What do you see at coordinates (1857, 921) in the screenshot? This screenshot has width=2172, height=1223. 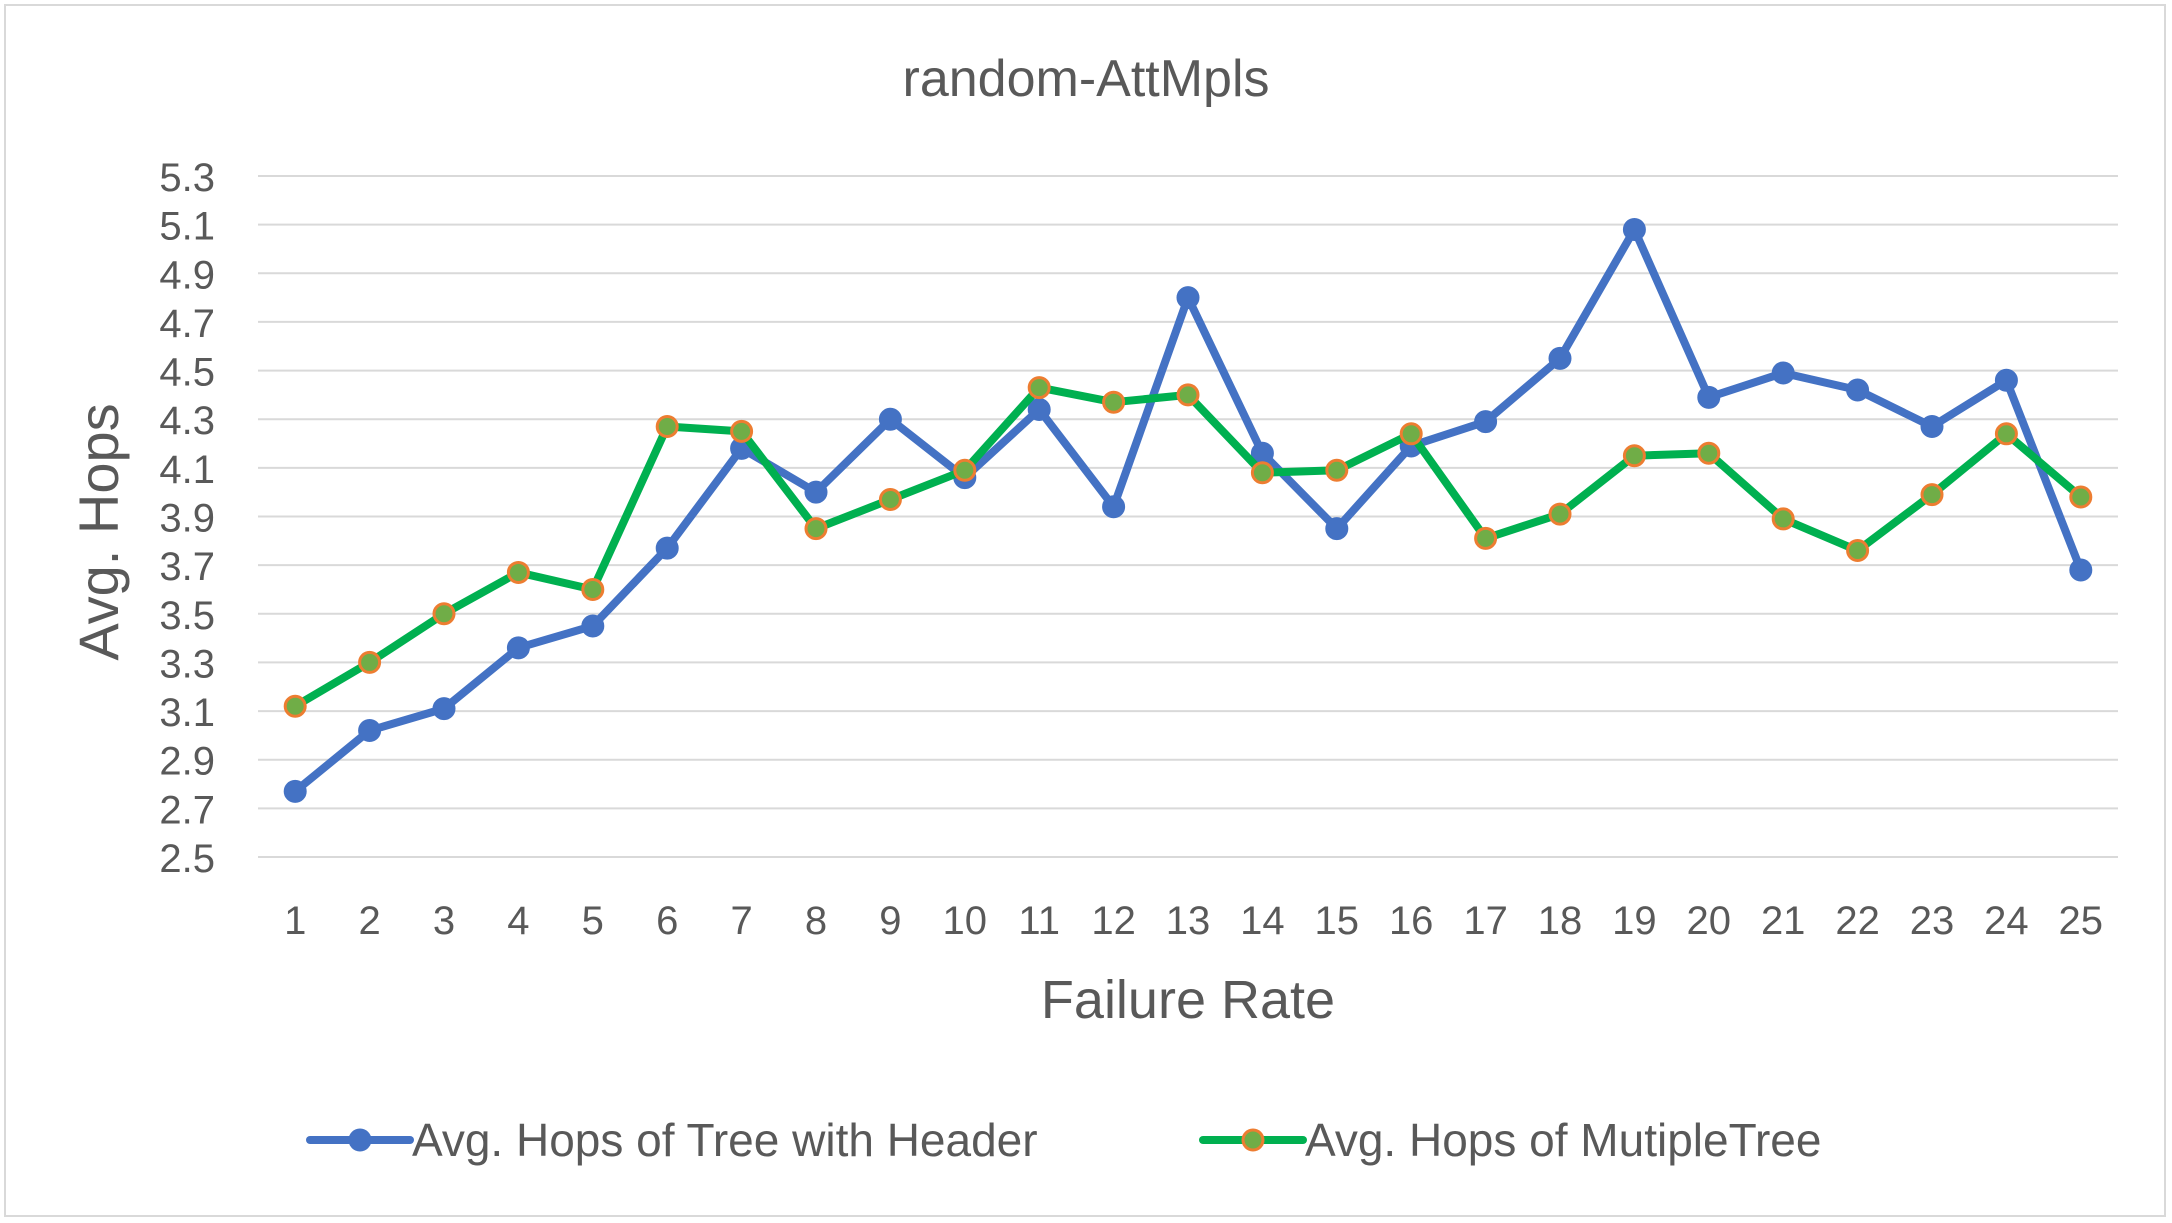 I see `x-tick-label: 22` at bounding box center [1857, 921].